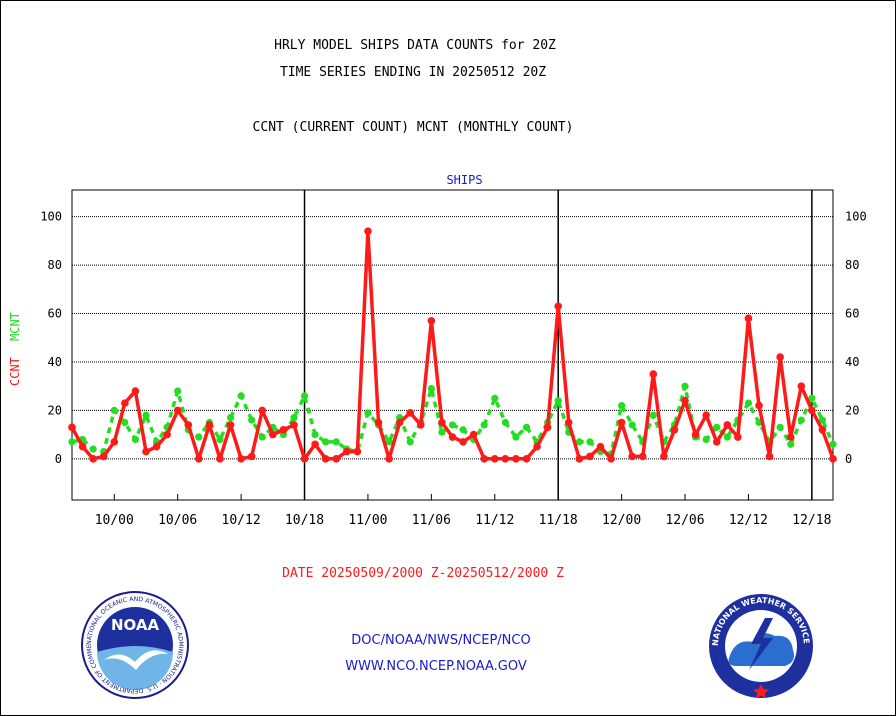 The width and height of the screenshot is (896, 716). Describe the element at coordinates (436, 666) in the screenshot. I see `website-link: WWW.NCO.NCEP.NOAA.GOV` at that location.